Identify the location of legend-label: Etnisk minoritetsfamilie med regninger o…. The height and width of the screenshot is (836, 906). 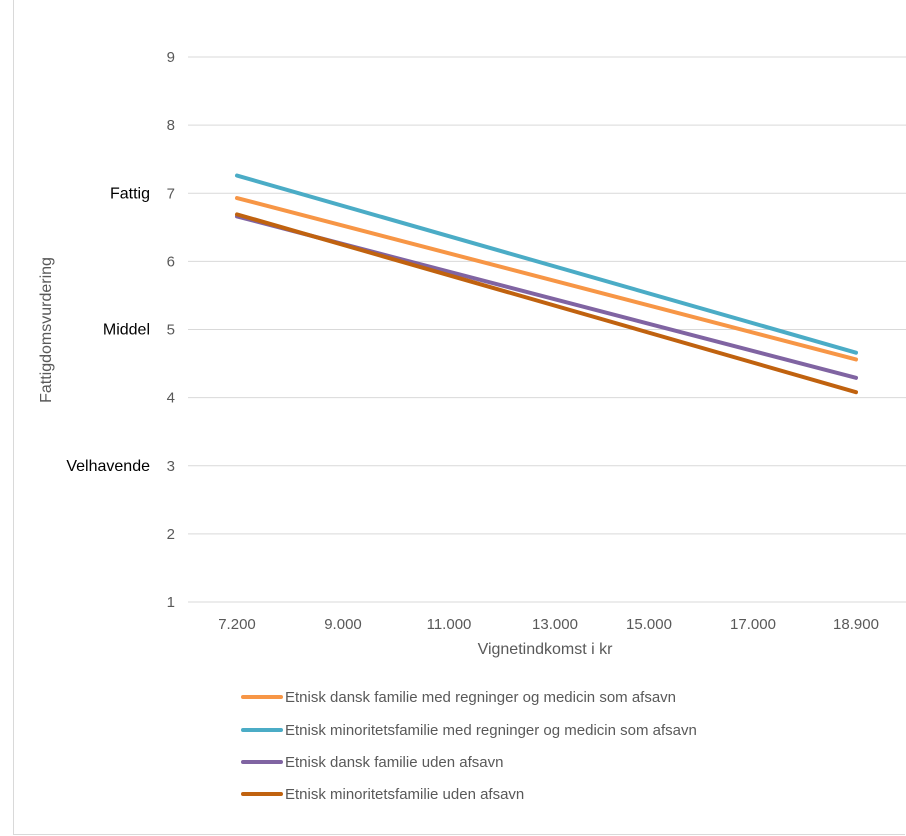
(491, 730).